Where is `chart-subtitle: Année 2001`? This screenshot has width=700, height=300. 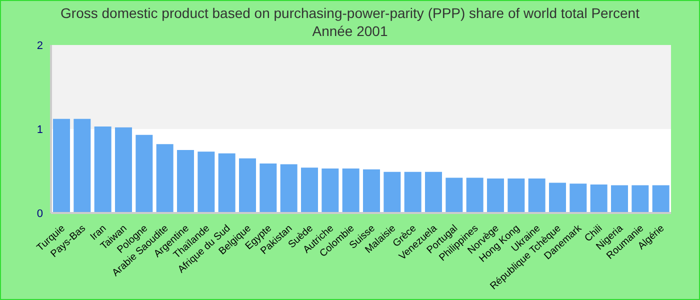 chart-subtitle: Année 2001 is located at coordinates (350, 31).